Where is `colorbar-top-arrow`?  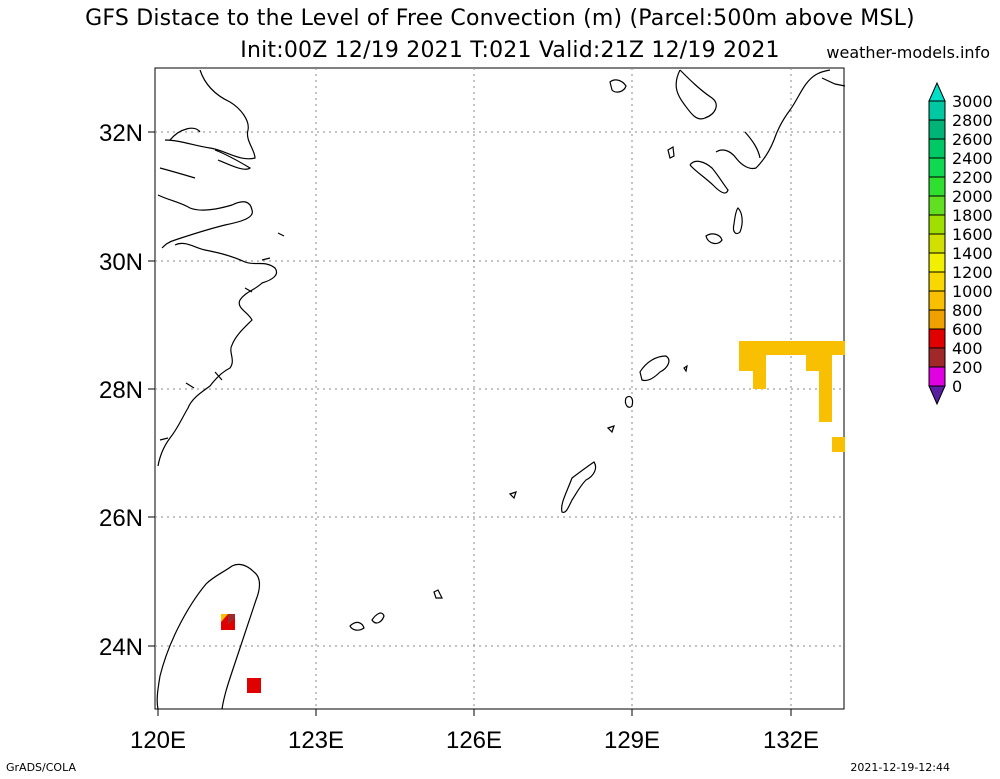 colorbar-top-arrow is located at coordinates (937, 91).